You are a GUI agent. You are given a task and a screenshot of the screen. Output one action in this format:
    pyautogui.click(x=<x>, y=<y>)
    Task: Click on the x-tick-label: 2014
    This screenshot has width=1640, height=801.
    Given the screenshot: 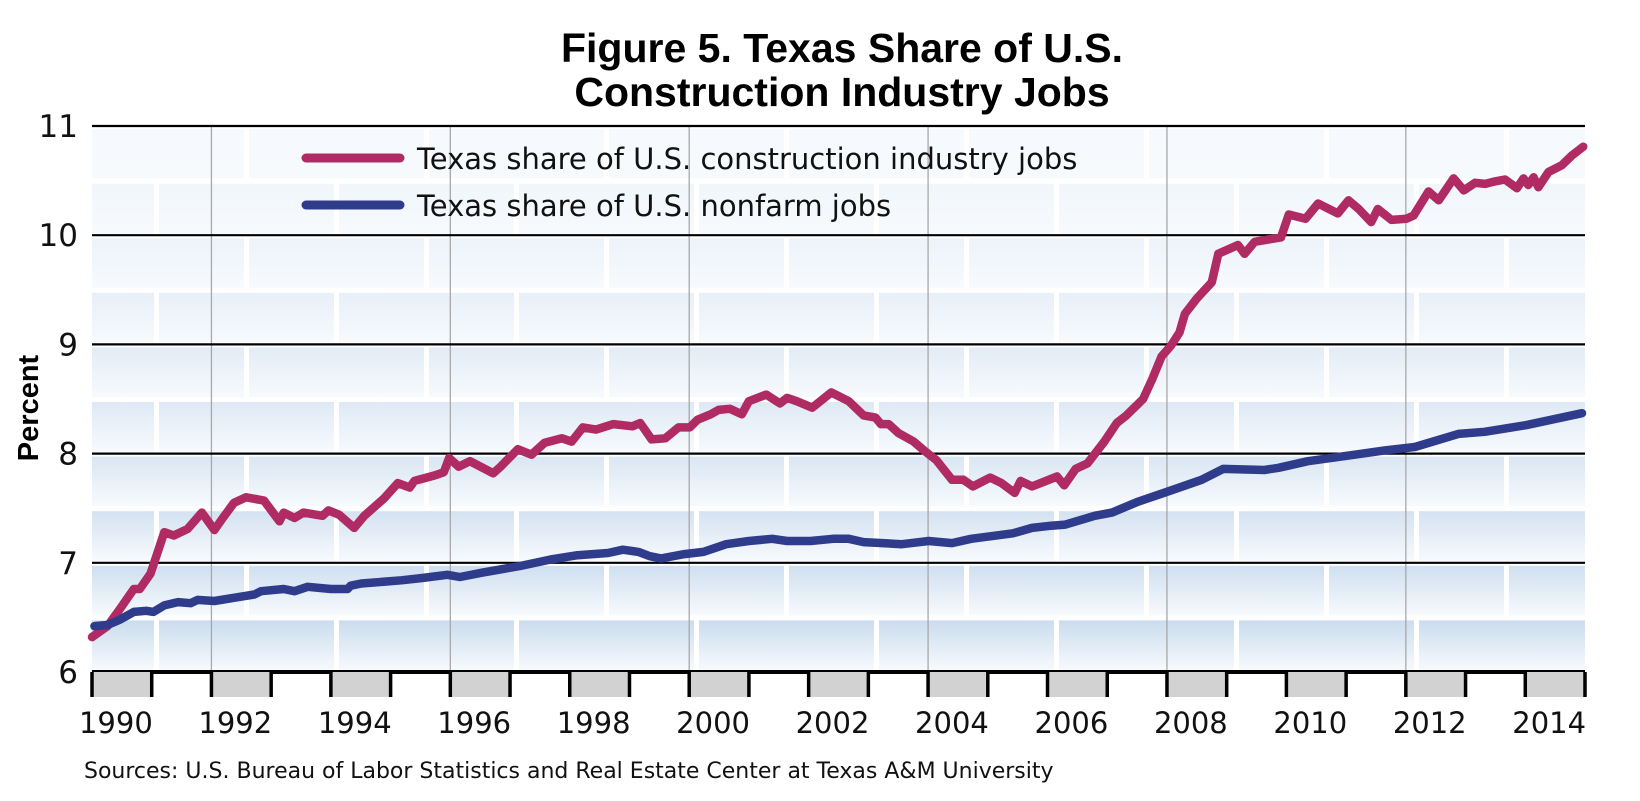 What is the action you would take?
    pyautogui.click(x=1549, y=723)
    